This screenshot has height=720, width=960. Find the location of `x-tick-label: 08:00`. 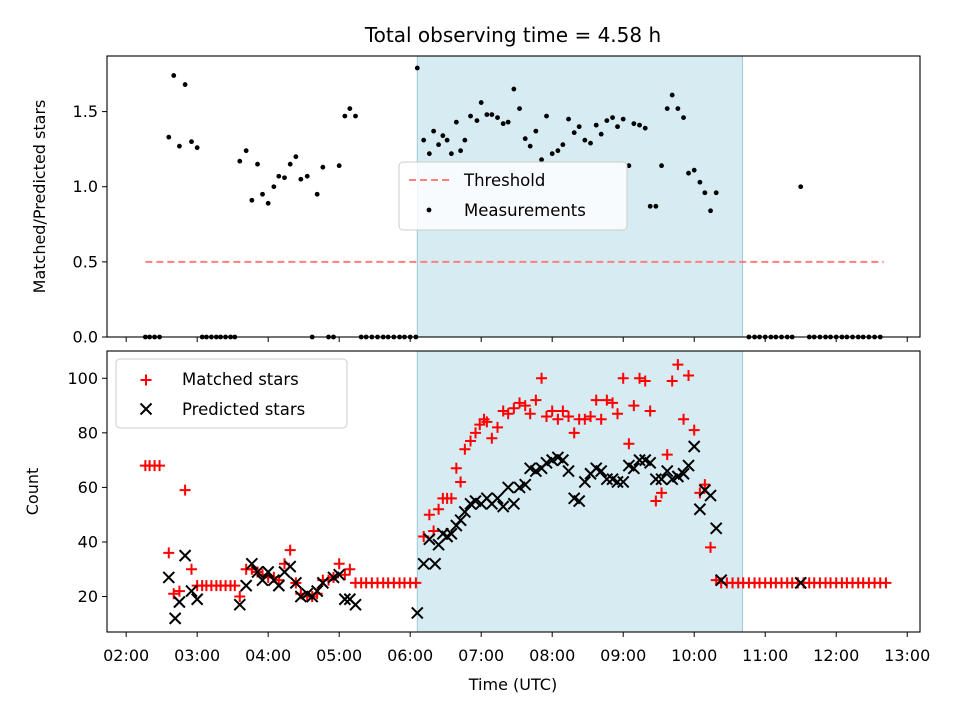

x-tick-label: 08:00 is located at coordinates (552, 655).